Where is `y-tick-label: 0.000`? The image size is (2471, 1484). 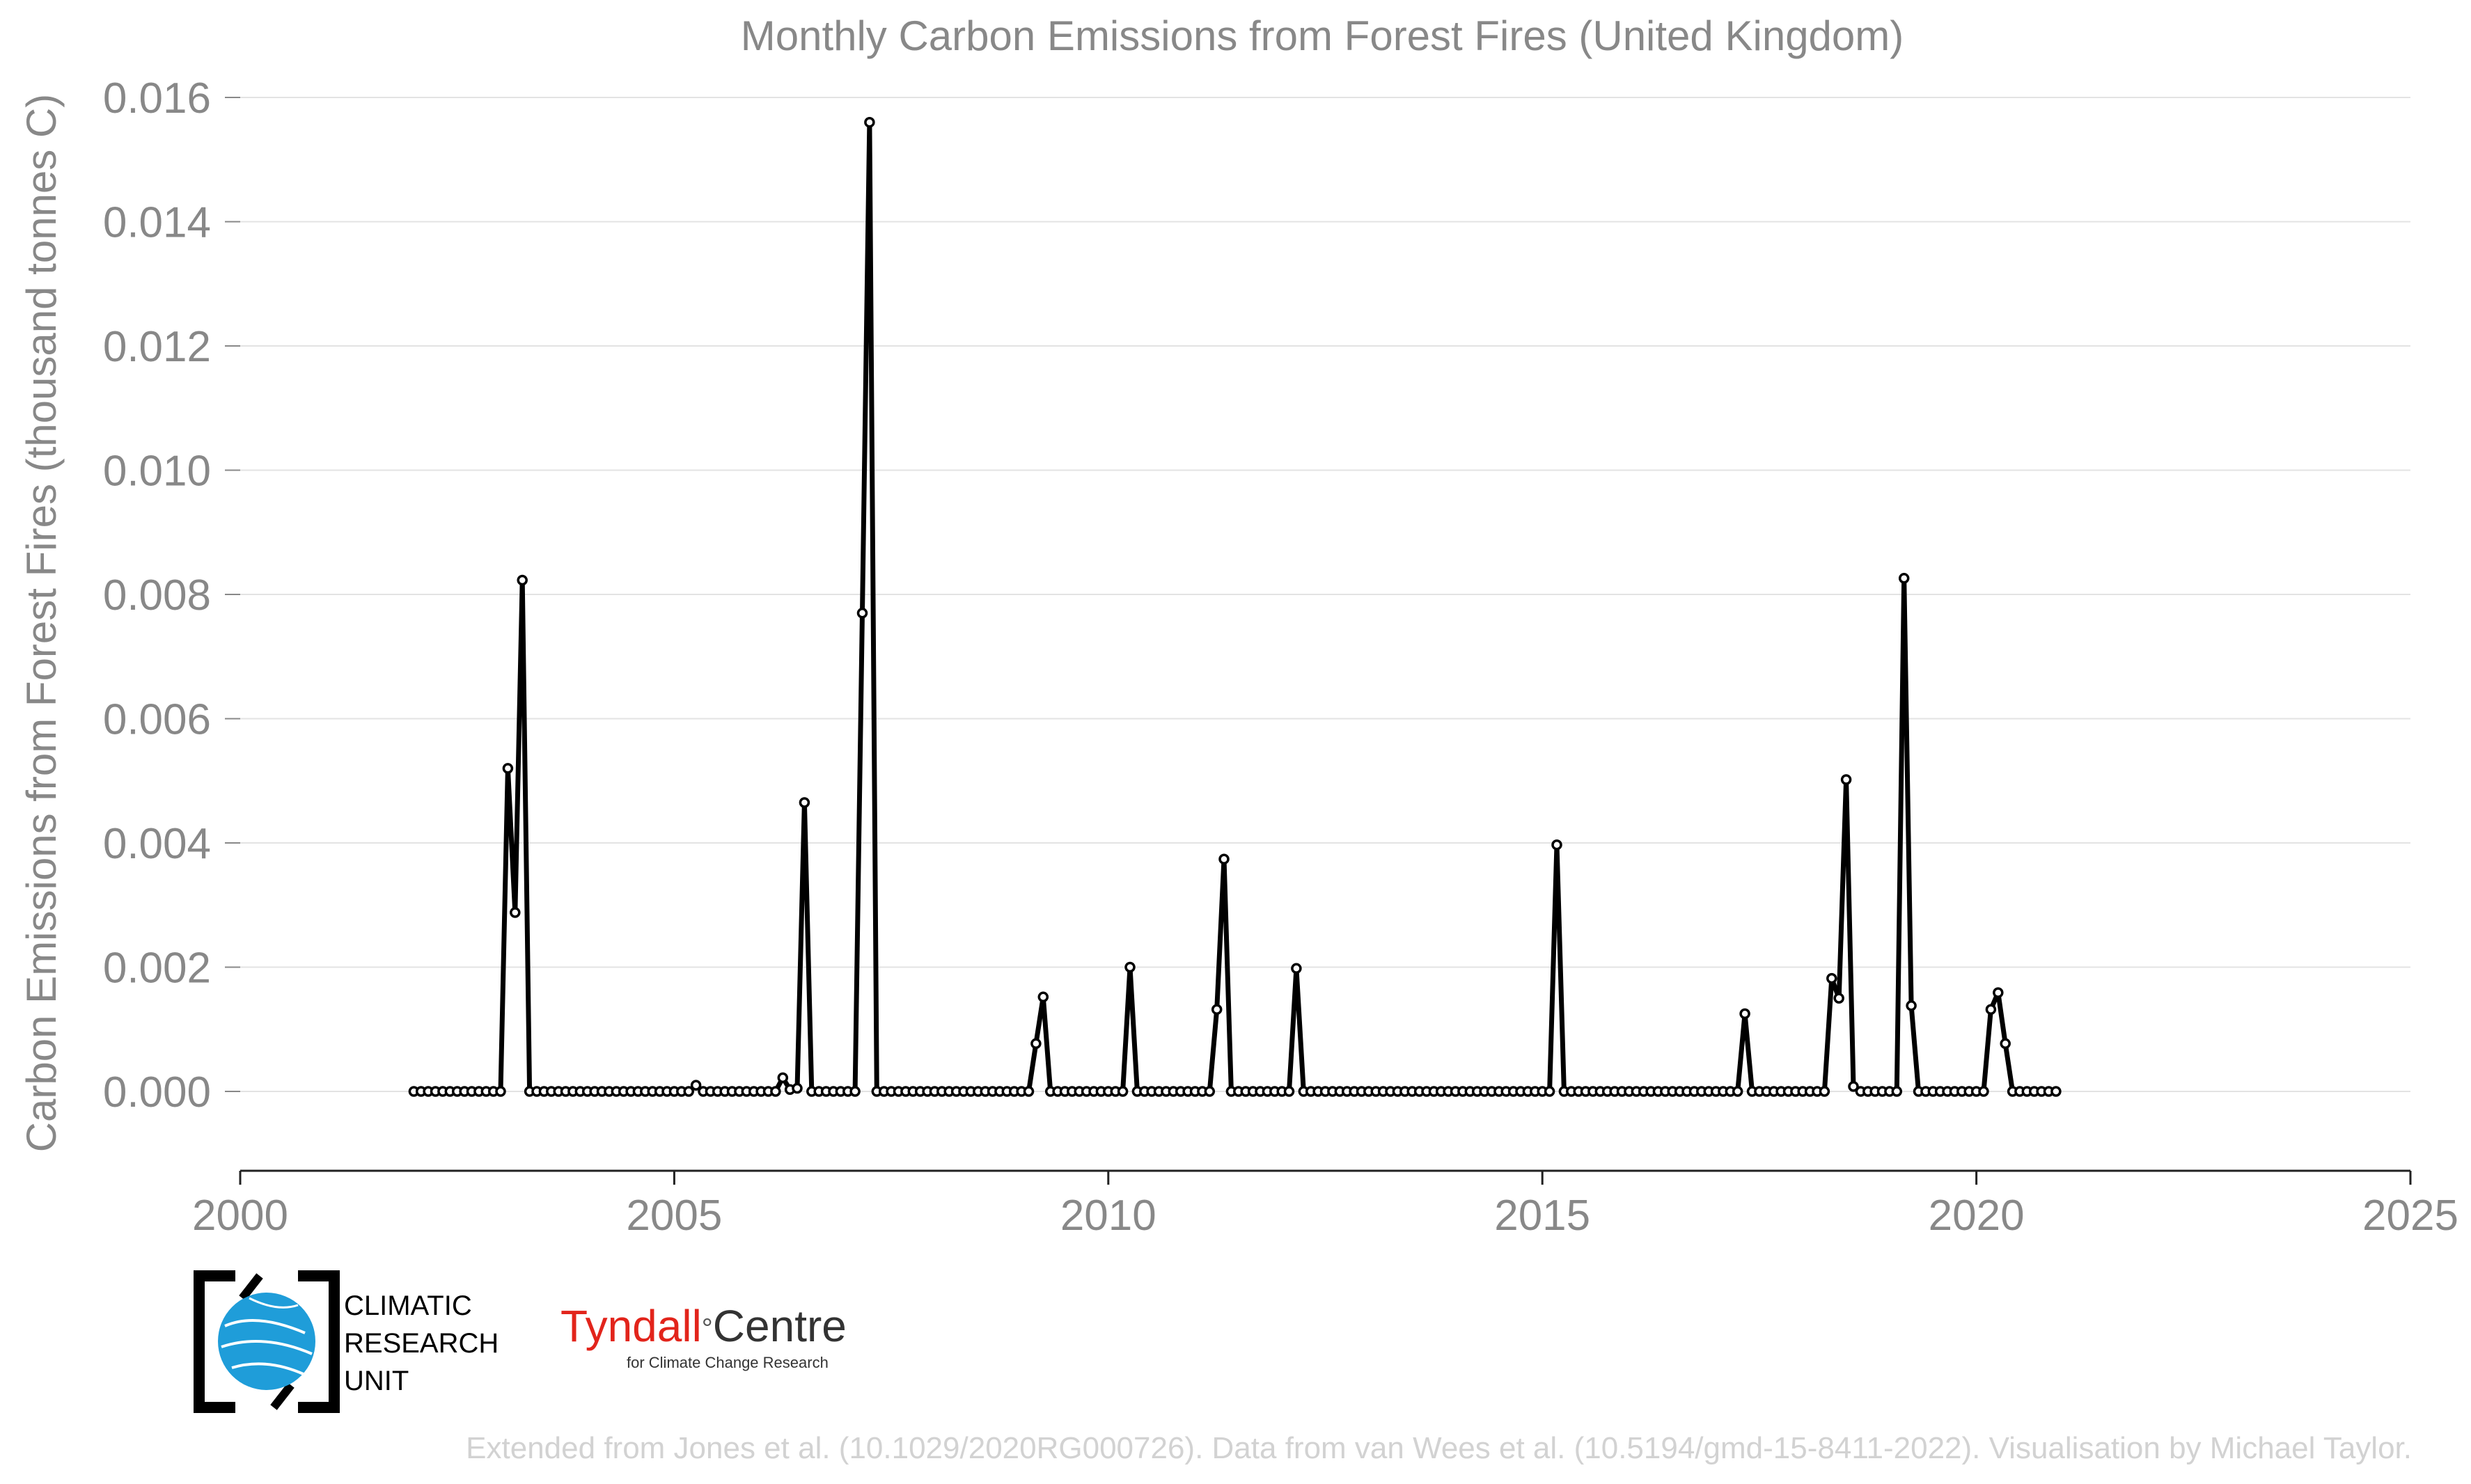
y-tick-label: 0.000 is located at coordinates (157, 1092).